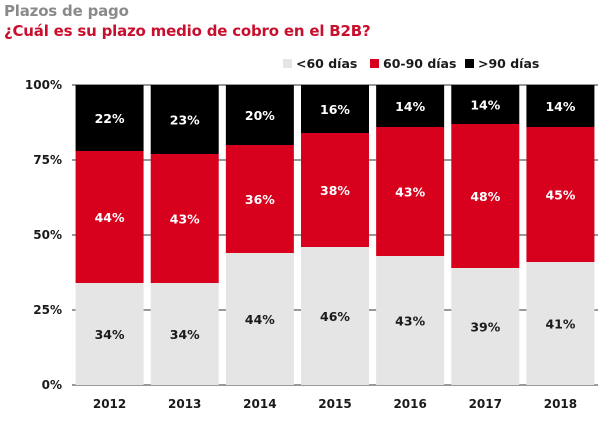  What do you see at coordinates (326, 63) in the screenshot?
I see `legend-label: <60 días` at bounding box center [326, 63].